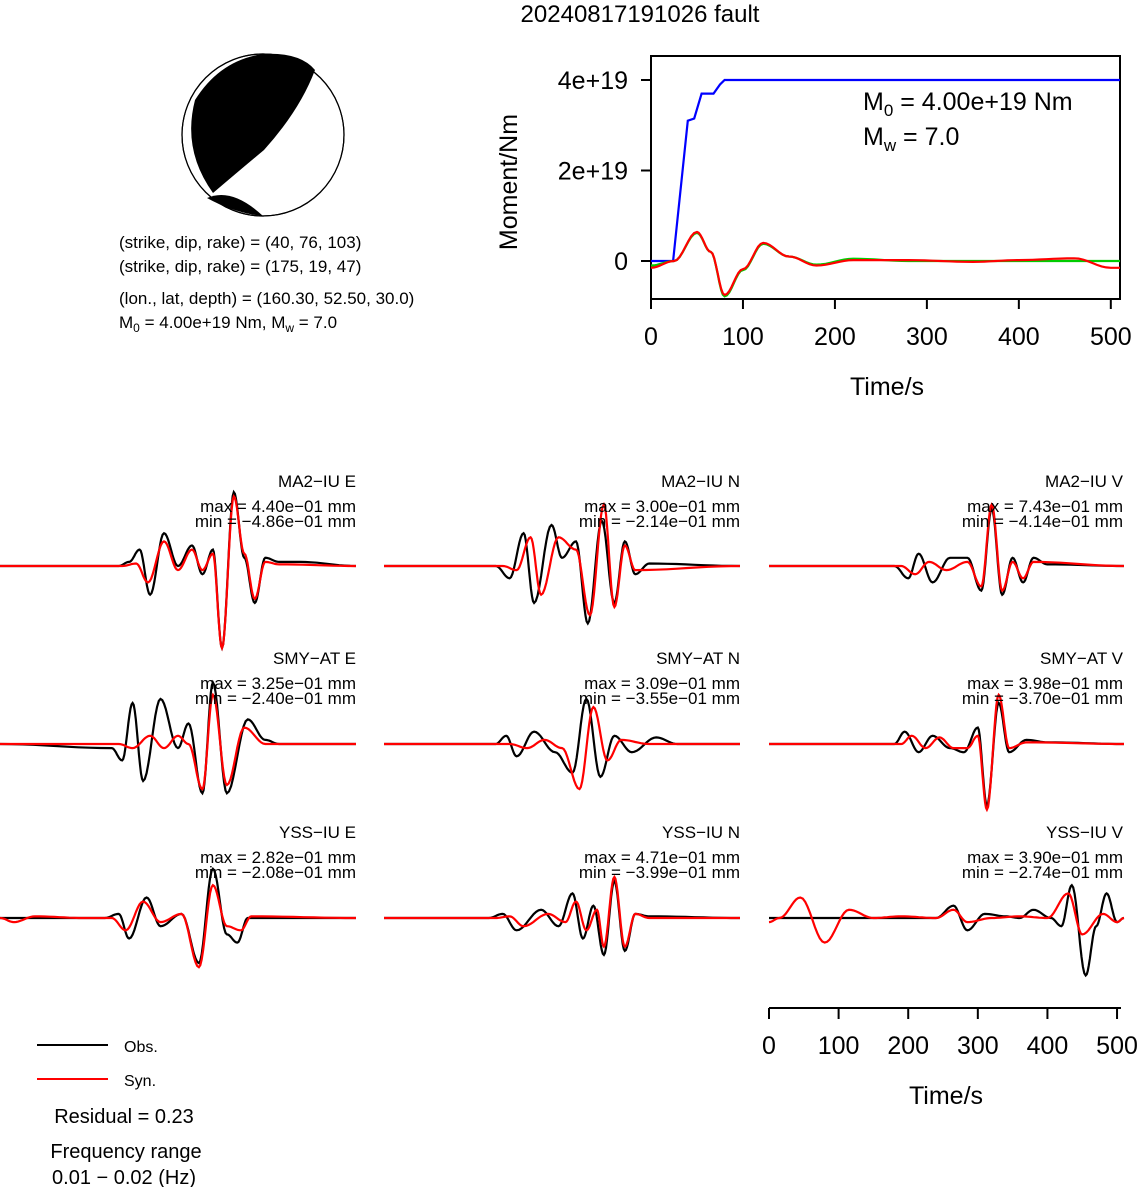 This screenshot has height=1187, width=1139. I want to click on moment-xtick-label: 300, so click(927, 337).